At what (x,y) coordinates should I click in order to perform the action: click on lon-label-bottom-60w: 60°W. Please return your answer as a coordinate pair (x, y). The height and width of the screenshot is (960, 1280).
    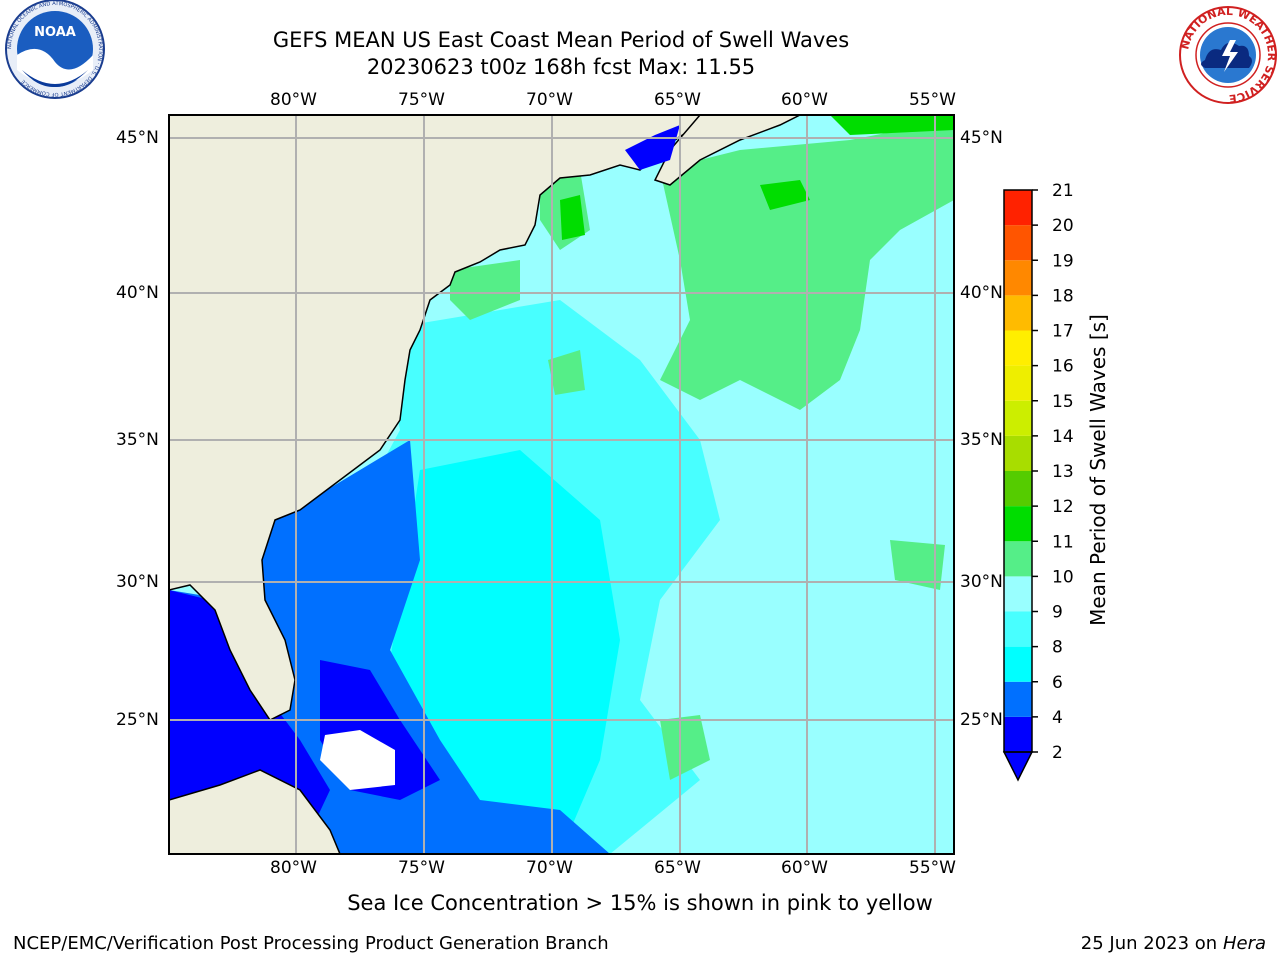
    Looking at the image, I should click on (804, 868).